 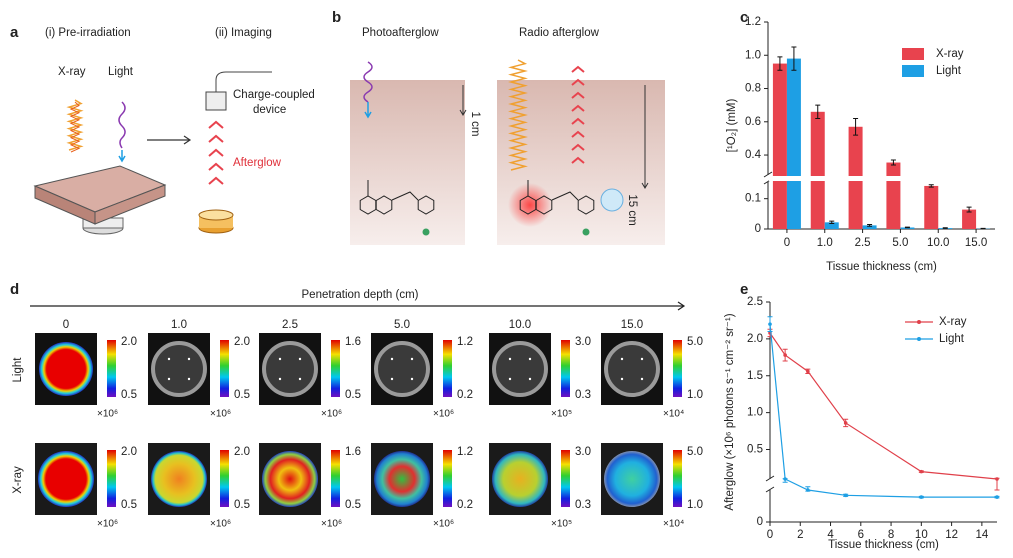 What do you see at coordinates (753, 155) in the screenshot?
I see `y-tick-label: 0.4` at bounding box center [753, 155].